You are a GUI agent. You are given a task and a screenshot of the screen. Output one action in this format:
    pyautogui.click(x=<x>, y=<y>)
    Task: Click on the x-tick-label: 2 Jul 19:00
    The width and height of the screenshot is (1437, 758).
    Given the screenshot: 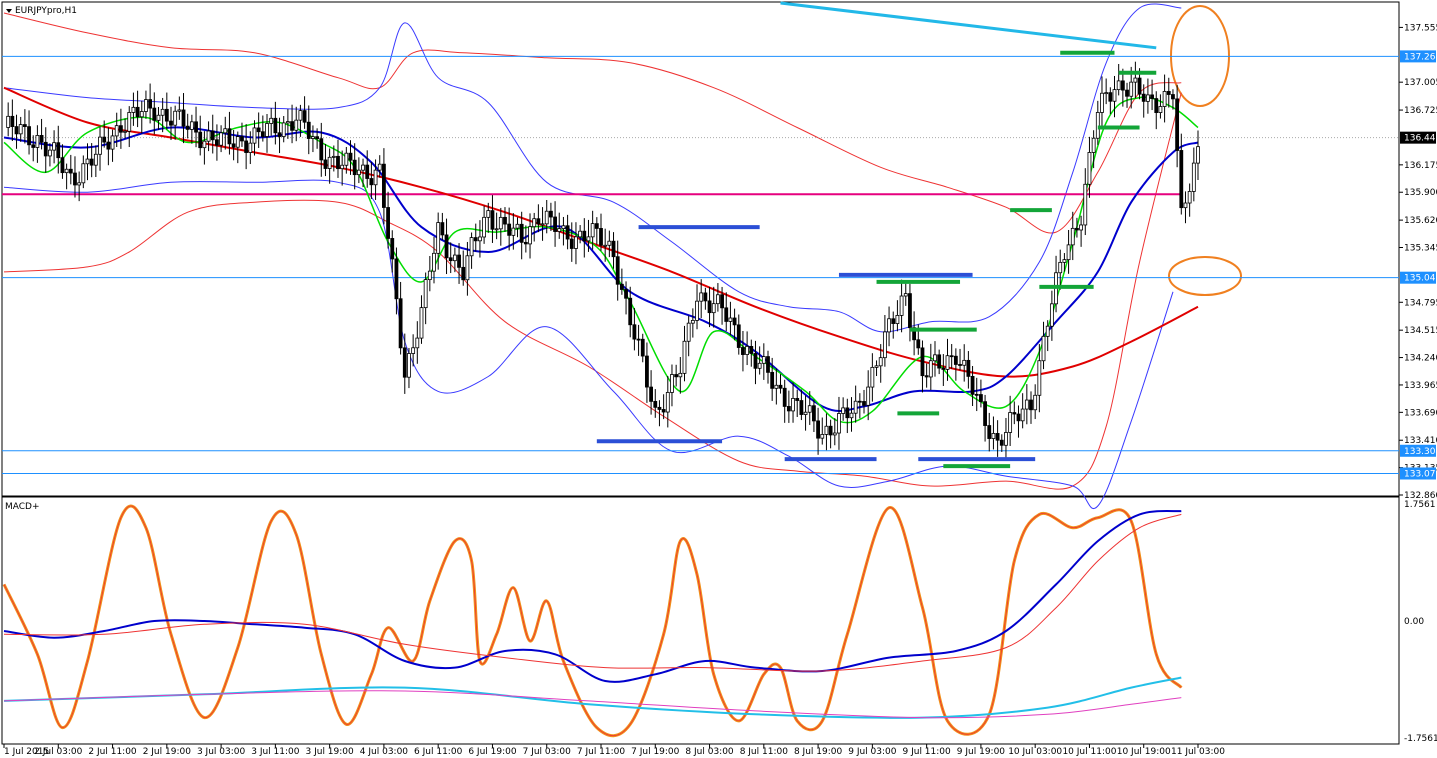 What is the action you would take?
    pyautogui.click(x=167, y=752)
    